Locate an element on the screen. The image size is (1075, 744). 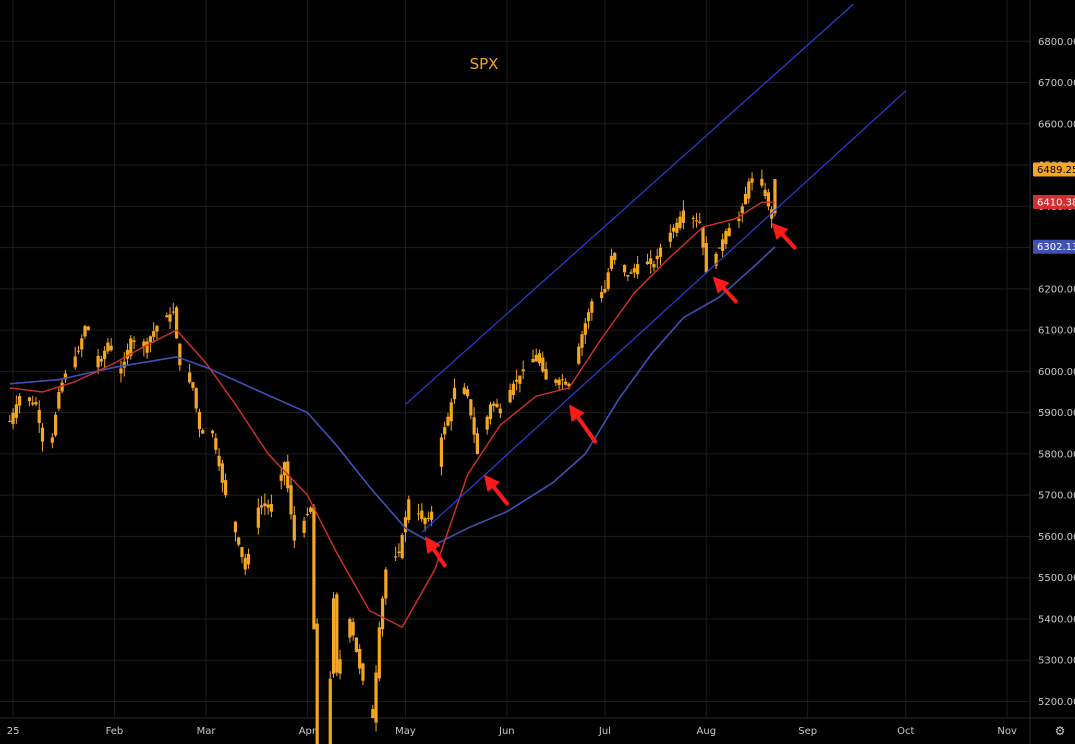
y-tick-label: 5800.00 is located at coordinates (1056, 454).